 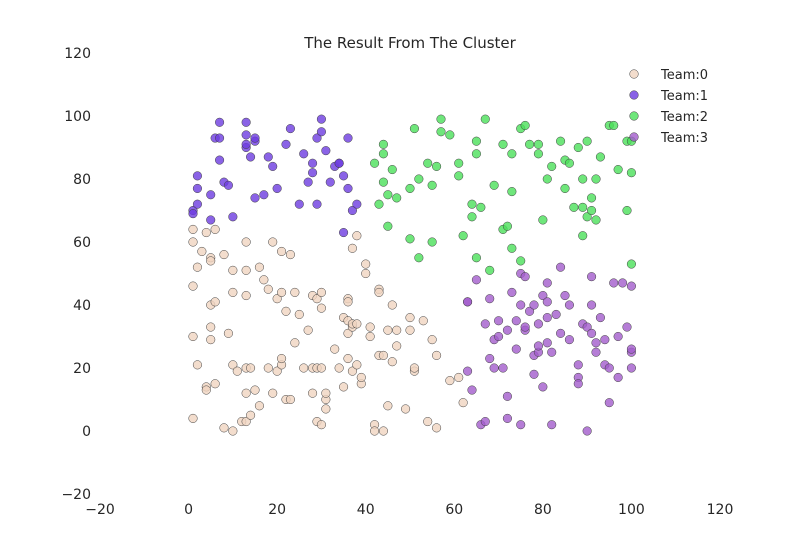 I want to click on legend-label: Team:2, so click(x=684, y=117).